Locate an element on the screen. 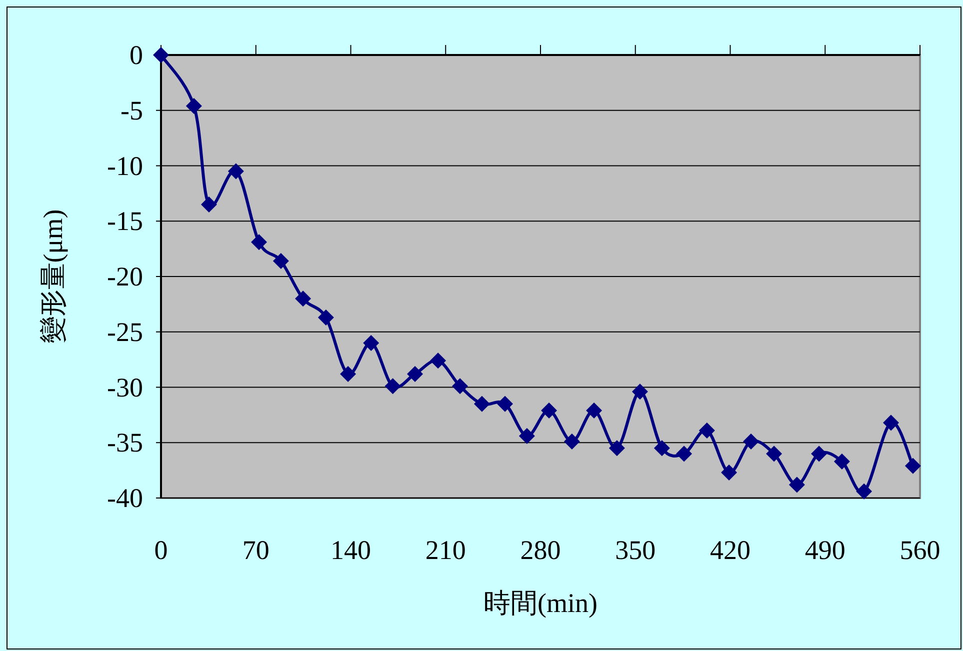  x-axis-title: 時間(min) is located at coordinates (541, 603).